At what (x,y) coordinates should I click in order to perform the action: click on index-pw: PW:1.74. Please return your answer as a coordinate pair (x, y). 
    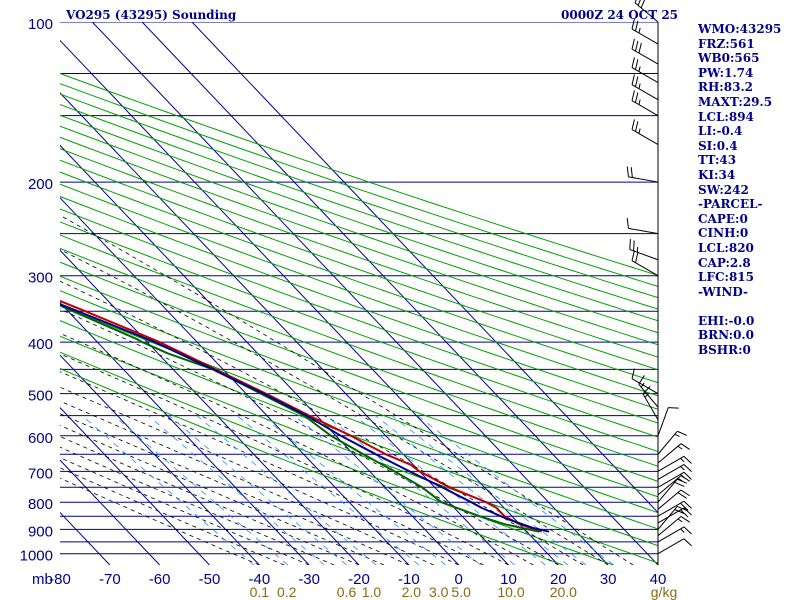
    Looking at the image, I should click on (726, 72).